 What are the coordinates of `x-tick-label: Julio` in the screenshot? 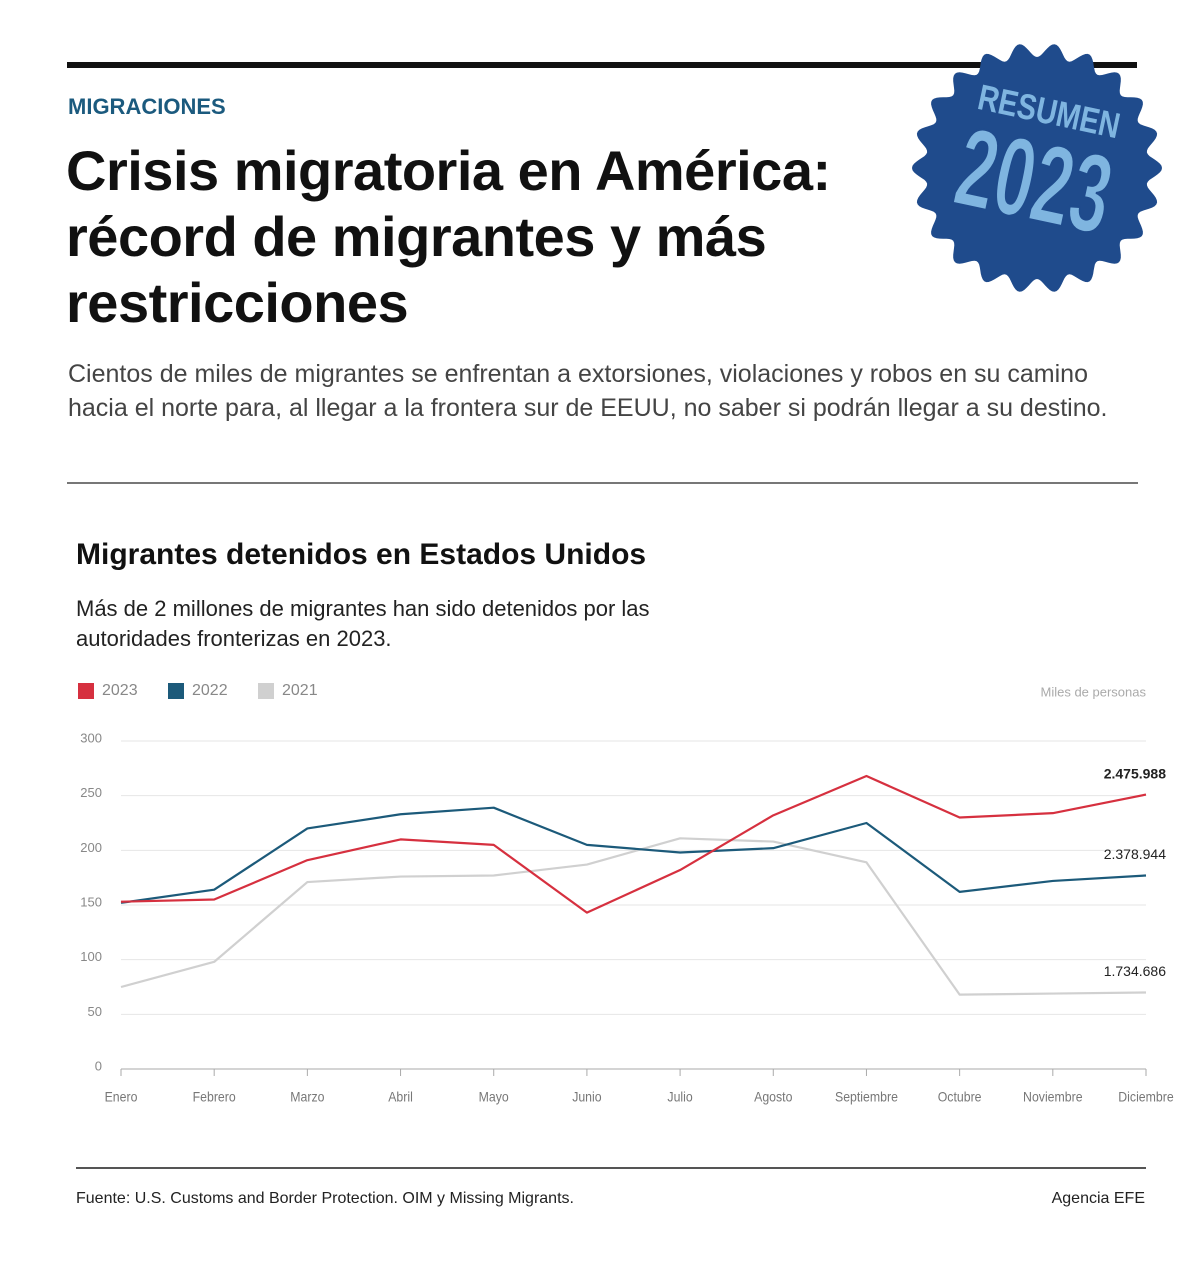 It's located at (679, 1097).